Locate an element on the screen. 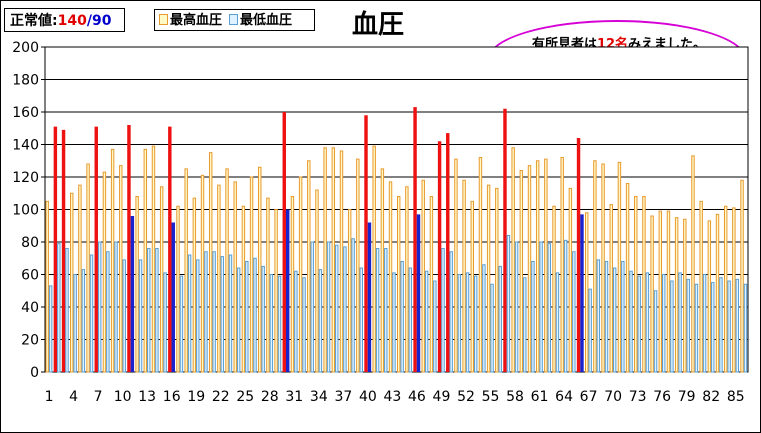  x-tick-label: 85 is located at coordinates (736, 397).